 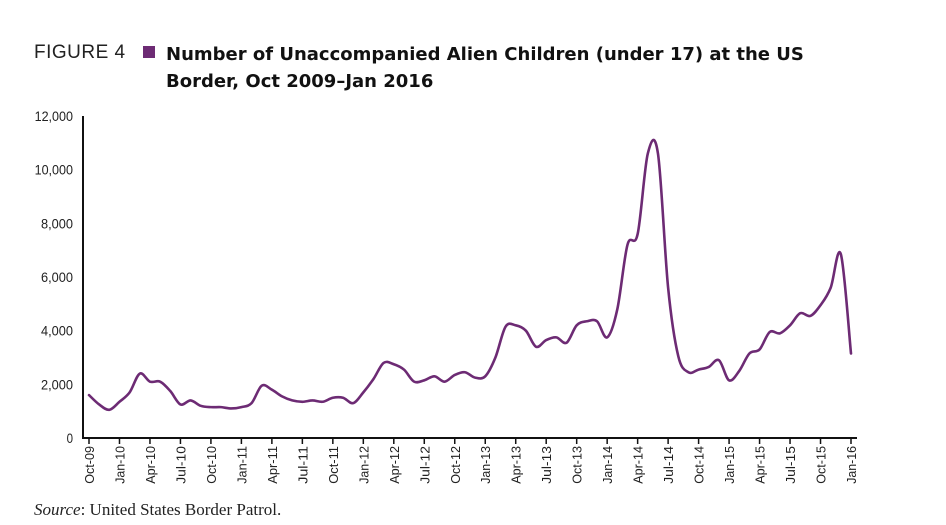 I want to click on y-tick-label: 6,000, so click(x=57, y=277).